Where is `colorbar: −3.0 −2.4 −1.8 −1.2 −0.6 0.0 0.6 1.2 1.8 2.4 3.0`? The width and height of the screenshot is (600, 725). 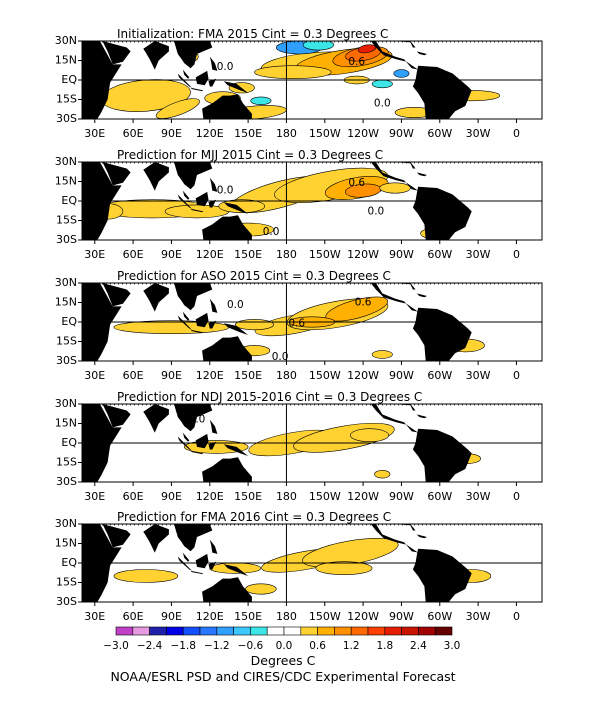 colorbar: −3.0 −2.4 −1.8 −1.2 −0.6 0.0 0.6 1.2 1.8 2.4 3.0 is located at coordinates (281, 639).